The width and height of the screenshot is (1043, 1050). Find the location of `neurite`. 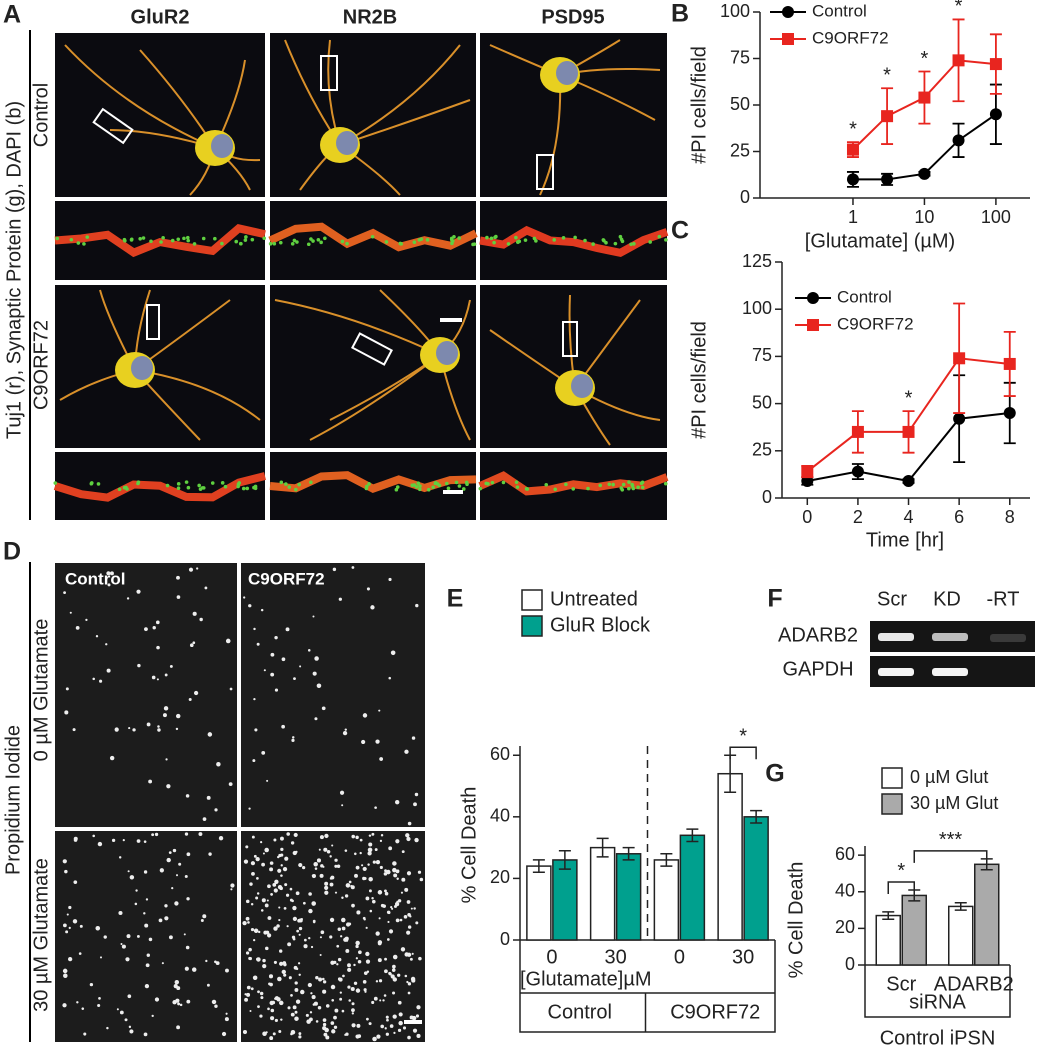

neurite is located at coordinates (357, 327).